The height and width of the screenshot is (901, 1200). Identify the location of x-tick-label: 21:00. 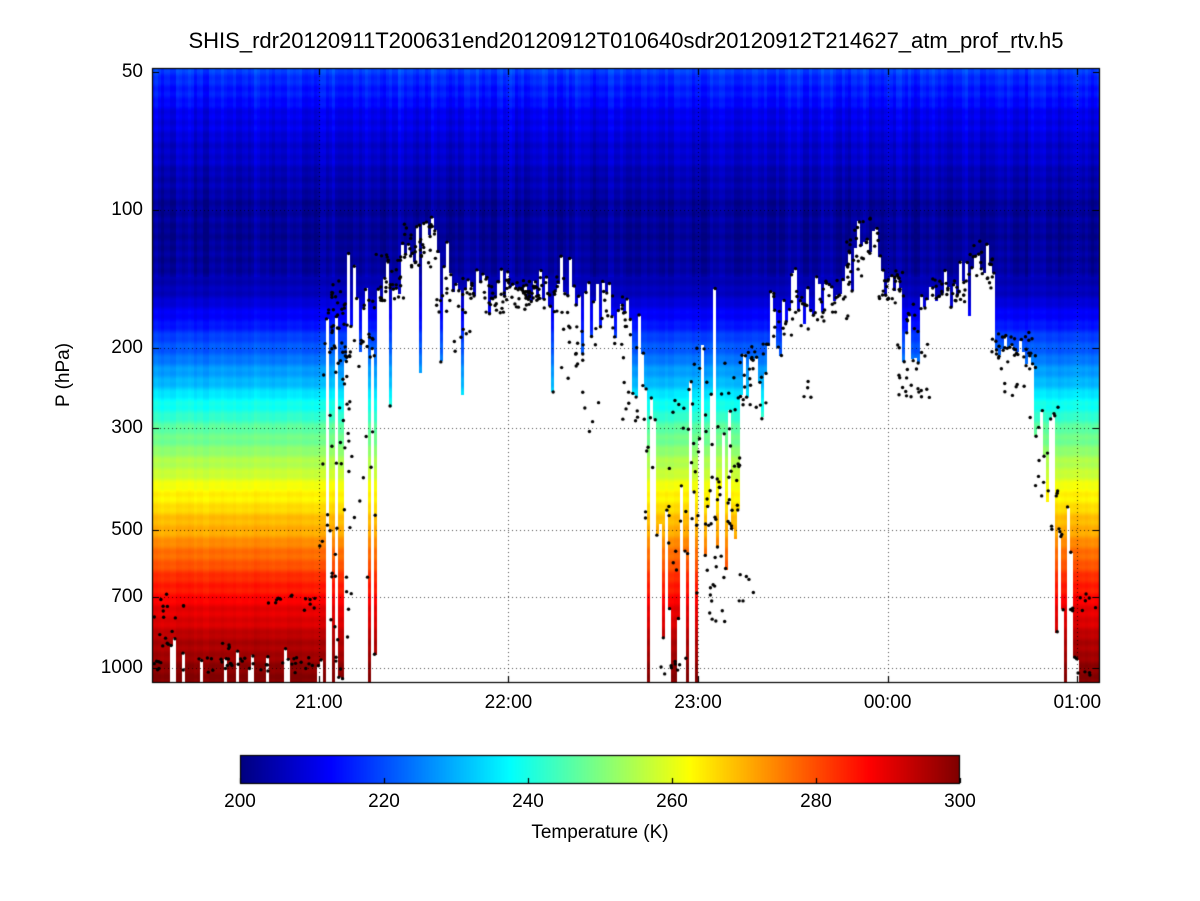
(319, 702).